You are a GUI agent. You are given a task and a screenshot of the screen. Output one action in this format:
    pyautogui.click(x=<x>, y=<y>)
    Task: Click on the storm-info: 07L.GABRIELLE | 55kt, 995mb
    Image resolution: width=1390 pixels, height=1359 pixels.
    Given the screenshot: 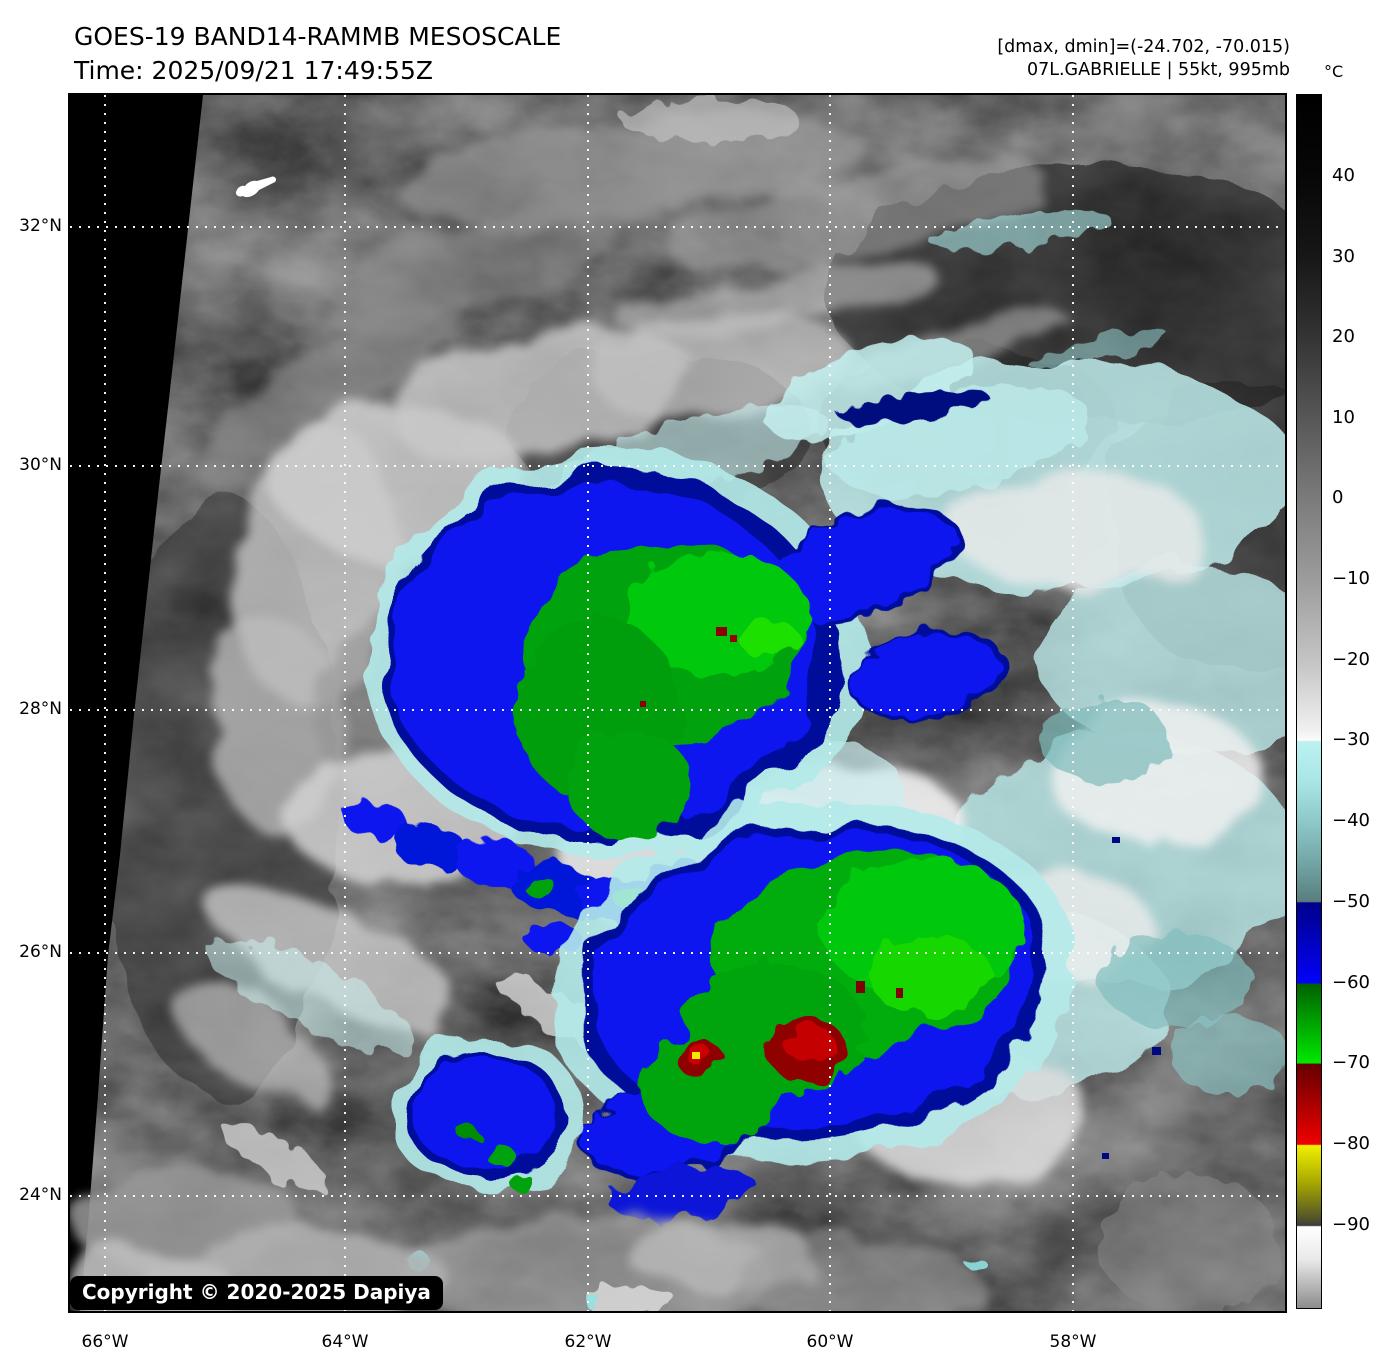 What is the action you would take?
    pyautogui.click(x=1158, y=70)
    